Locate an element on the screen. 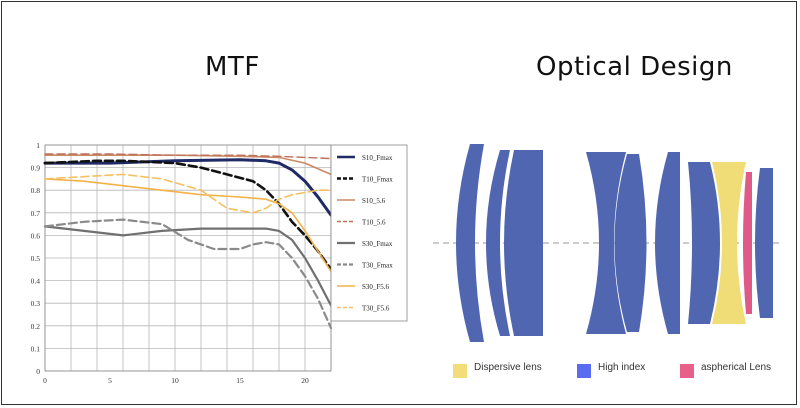 The width and height of the screenshot is (800, 408). optical-design-heading: Optical Design is located at coordinates (634, 67).